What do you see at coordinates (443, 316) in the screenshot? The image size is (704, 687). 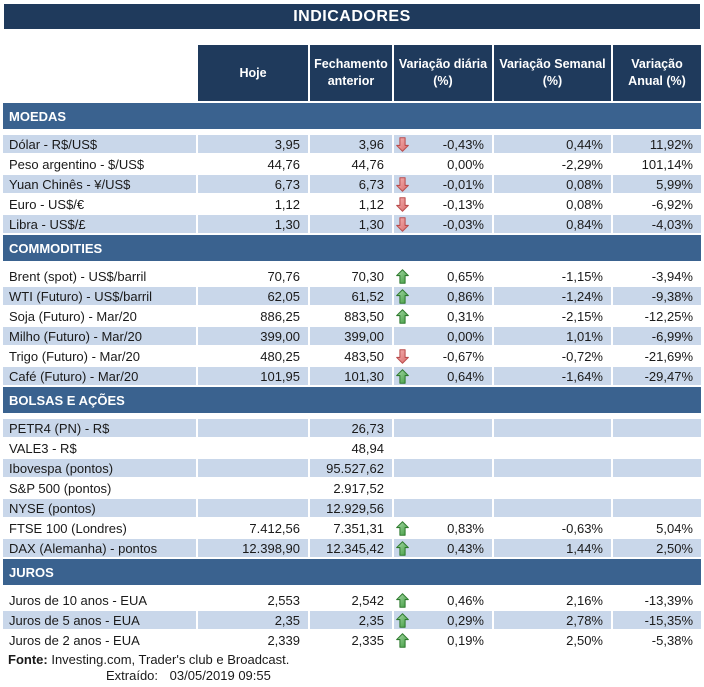 I see `variacao-diaria-cell: 0,31%` at bounding box center [443, 316].